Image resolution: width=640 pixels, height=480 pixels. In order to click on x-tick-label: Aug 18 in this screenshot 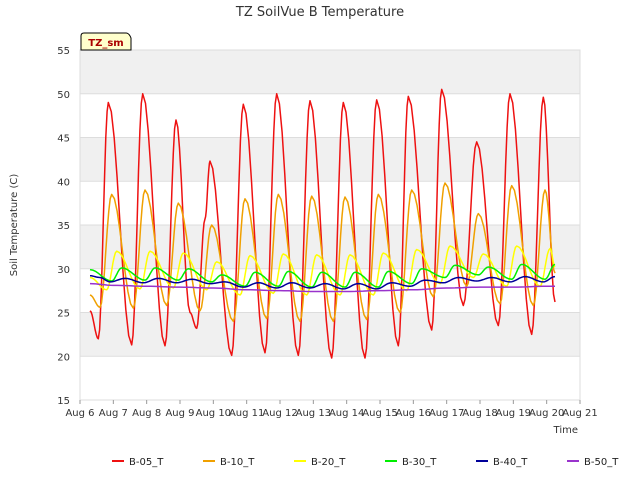, I will do `click(479, 413)`.